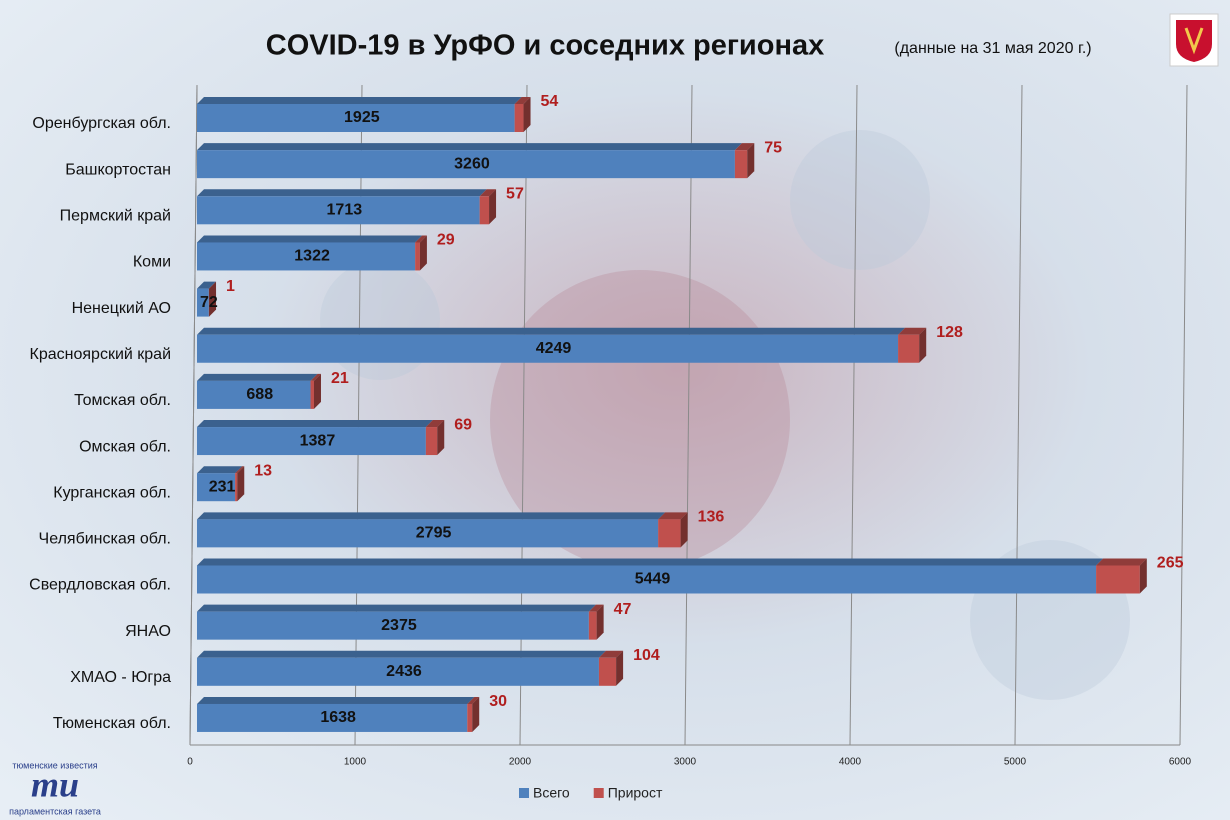 The height and width of the screenshot is (820, 1230). Describe the element at coordinates (55, 784) in the screenshot. I see `logo-mark: ти` at that location.